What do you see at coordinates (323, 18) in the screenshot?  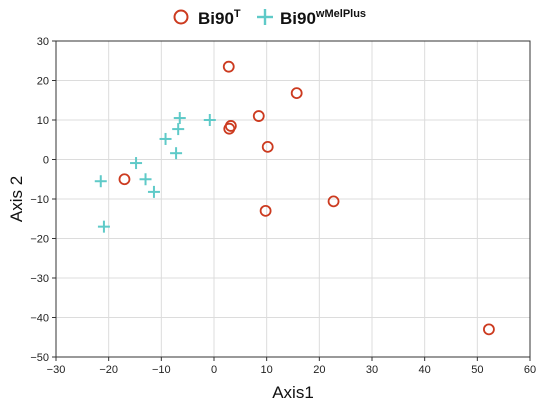 I see `legend-label: Bi90wMelPlus` at bounding box center [323, 18].